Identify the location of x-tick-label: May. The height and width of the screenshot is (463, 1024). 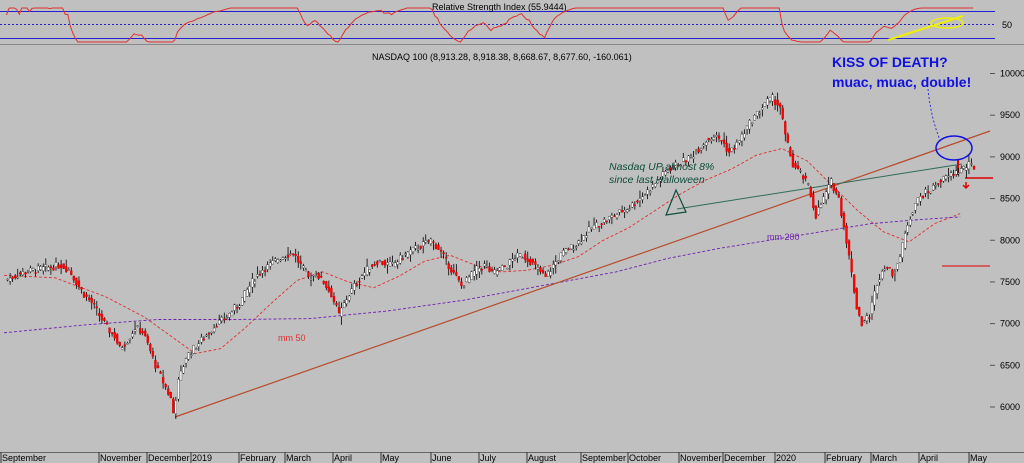
(391, 458).